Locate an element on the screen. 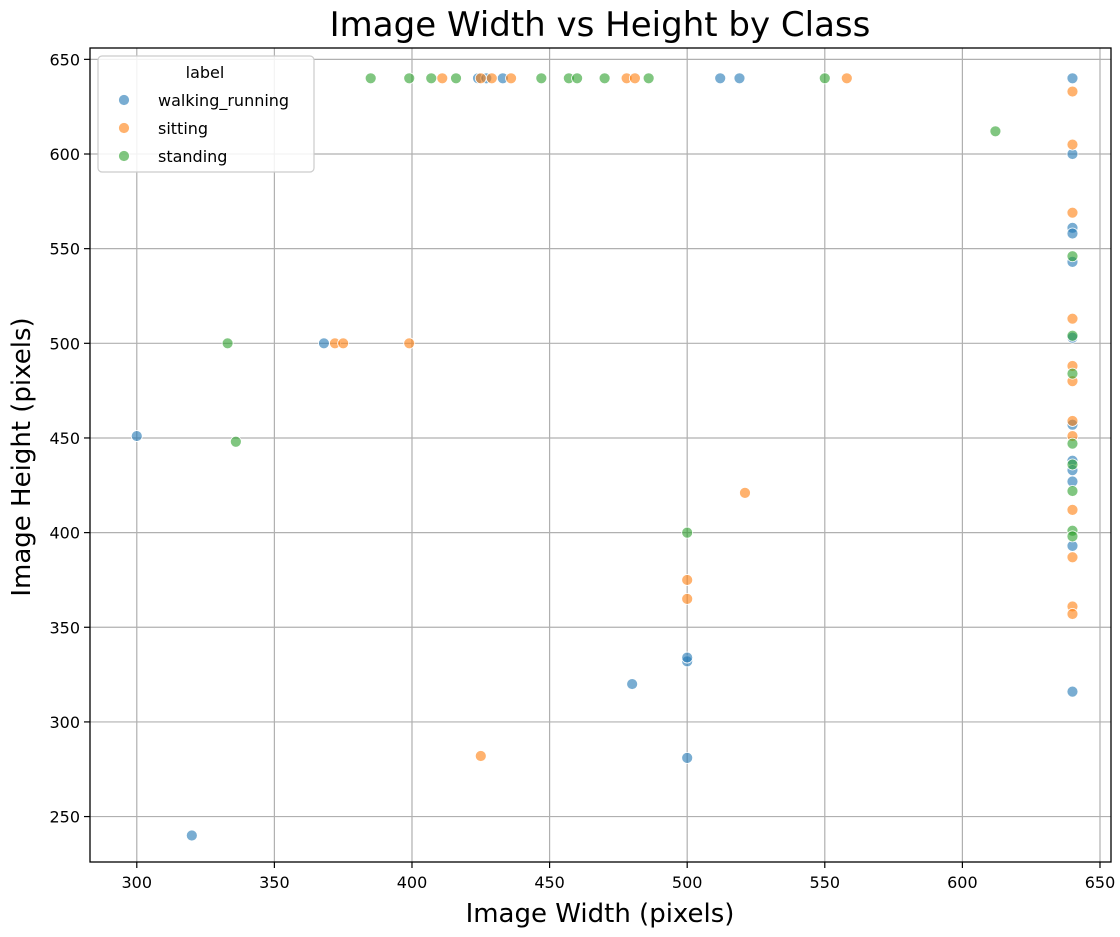  x-tick-label: 400 is located at coordinates (412, 882).